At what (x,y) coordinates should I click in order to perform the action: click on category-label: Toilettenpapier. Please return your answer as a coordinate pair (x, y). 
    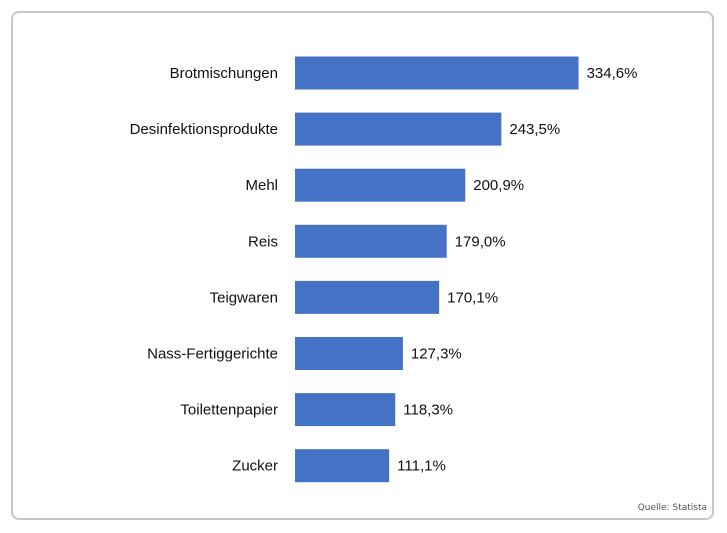
    Looking at the image, I should click on (229, 410).